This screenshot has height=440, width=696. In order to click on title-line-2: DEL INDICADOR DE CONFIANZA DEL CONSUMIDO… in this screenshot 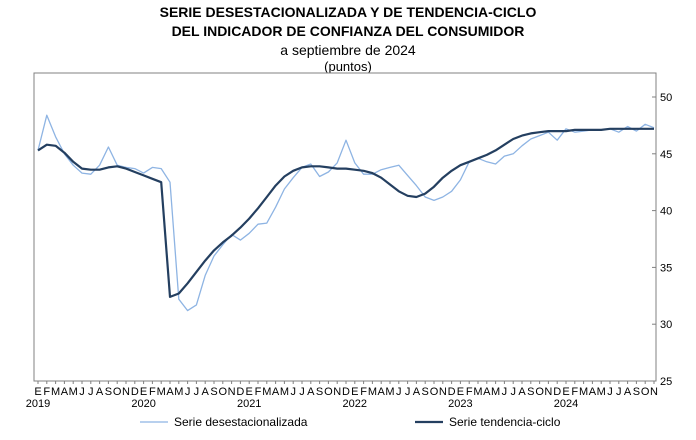, I will do `click(348, 31)`.